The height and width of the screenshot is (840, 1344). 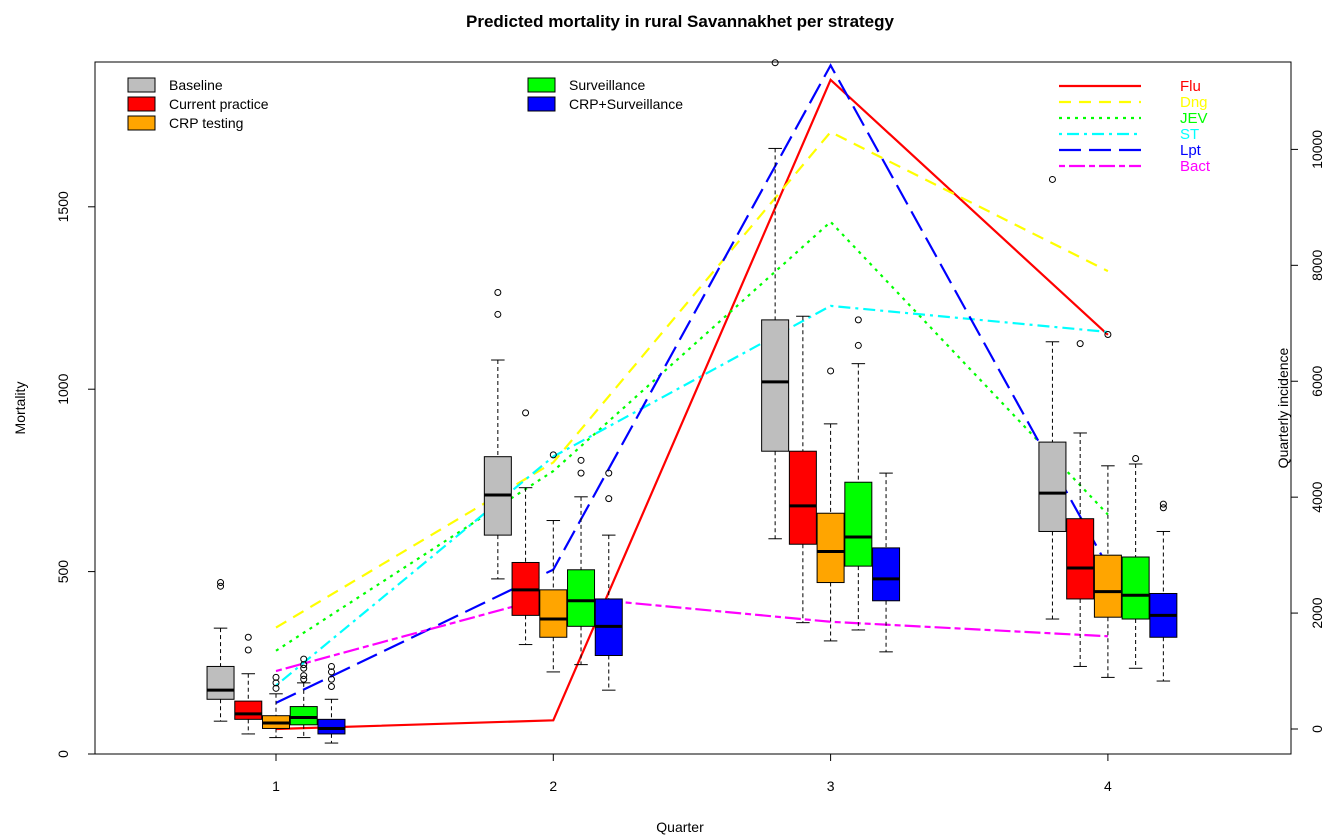 I want to click on y-axis-left: 0 500 1000 1500, so click(x=75, y=474).